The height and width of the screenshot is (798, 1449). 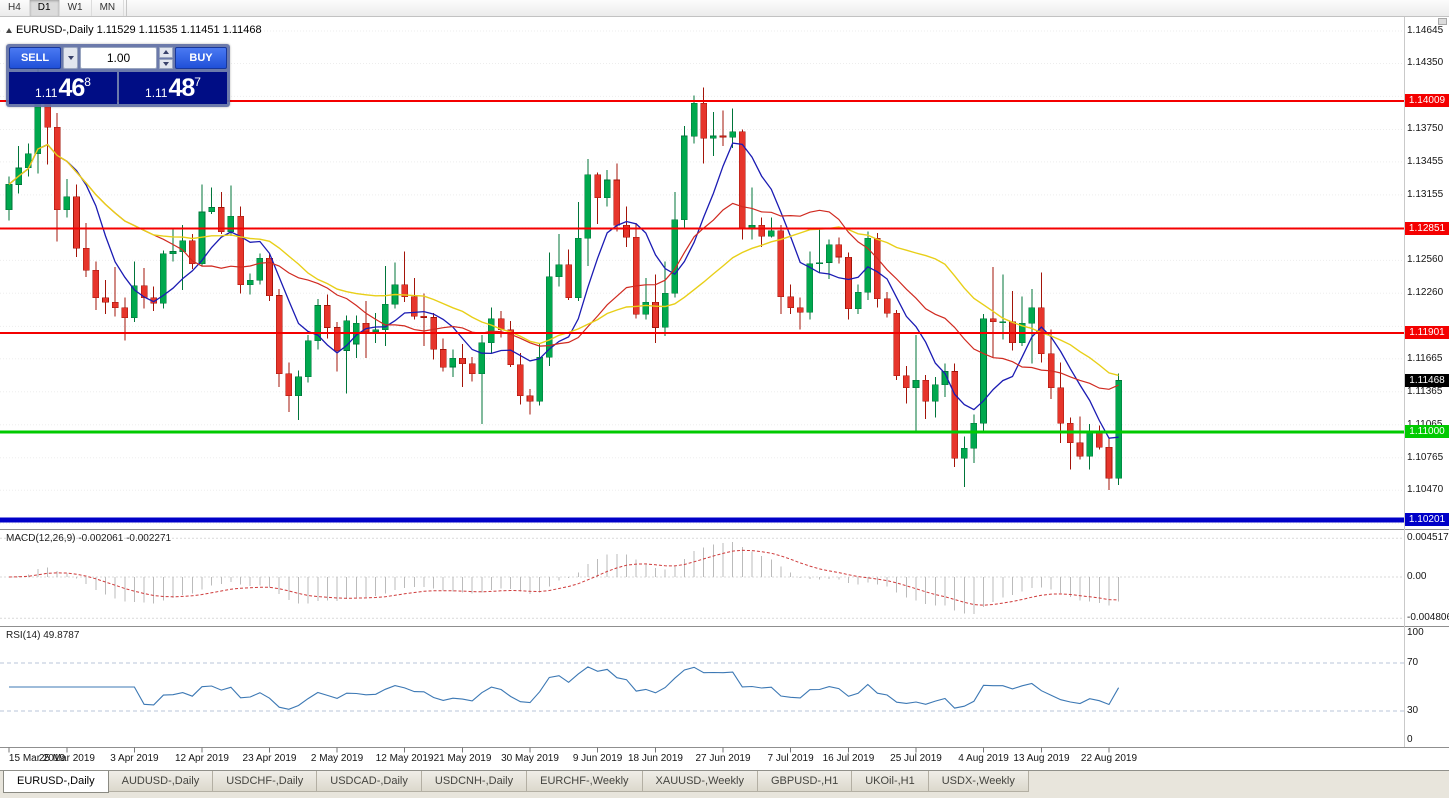 I want to click on date-axis-label: 15 Mar 2019, so click(x=37, y=758).